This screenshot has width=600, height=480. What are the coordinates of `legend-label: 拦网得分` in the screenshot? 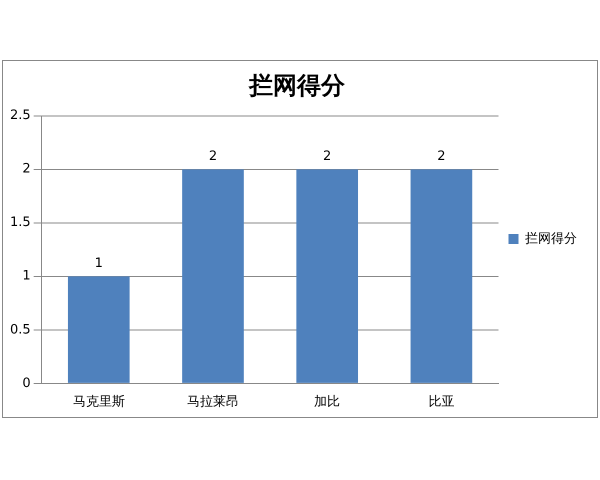 It's located at (551, 238).